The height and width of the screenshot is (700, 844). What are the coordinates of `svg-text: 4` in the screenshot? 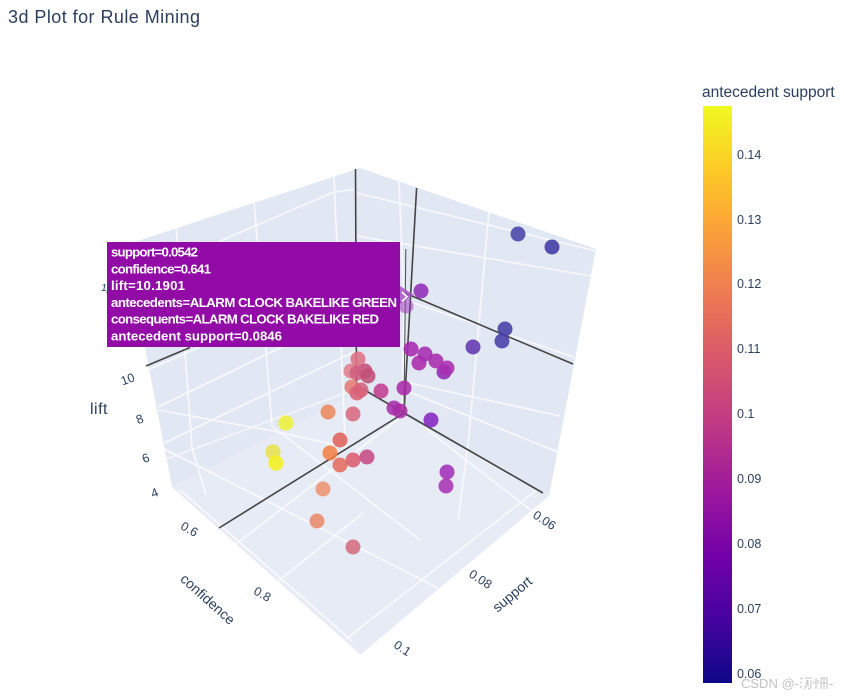 It's located at (154, 493).